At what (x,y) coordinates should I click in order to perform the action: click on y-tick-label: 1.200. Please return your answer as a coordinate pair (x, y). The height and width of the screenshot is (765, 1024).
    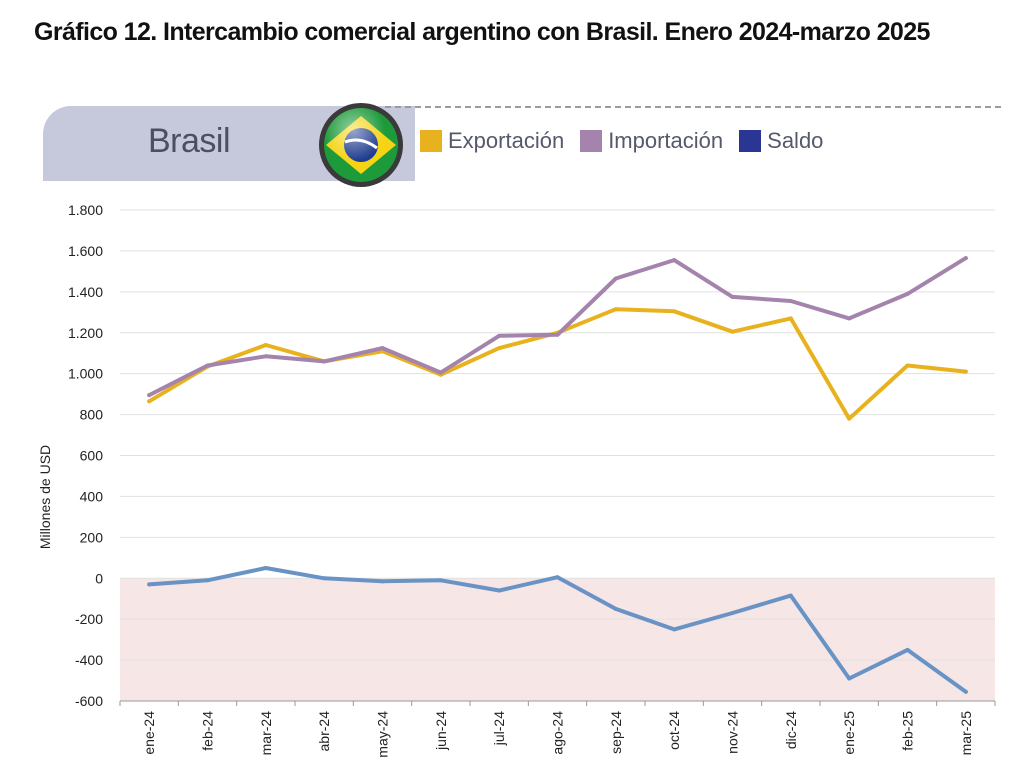
    Looking at the image, I should click on (85, 333).